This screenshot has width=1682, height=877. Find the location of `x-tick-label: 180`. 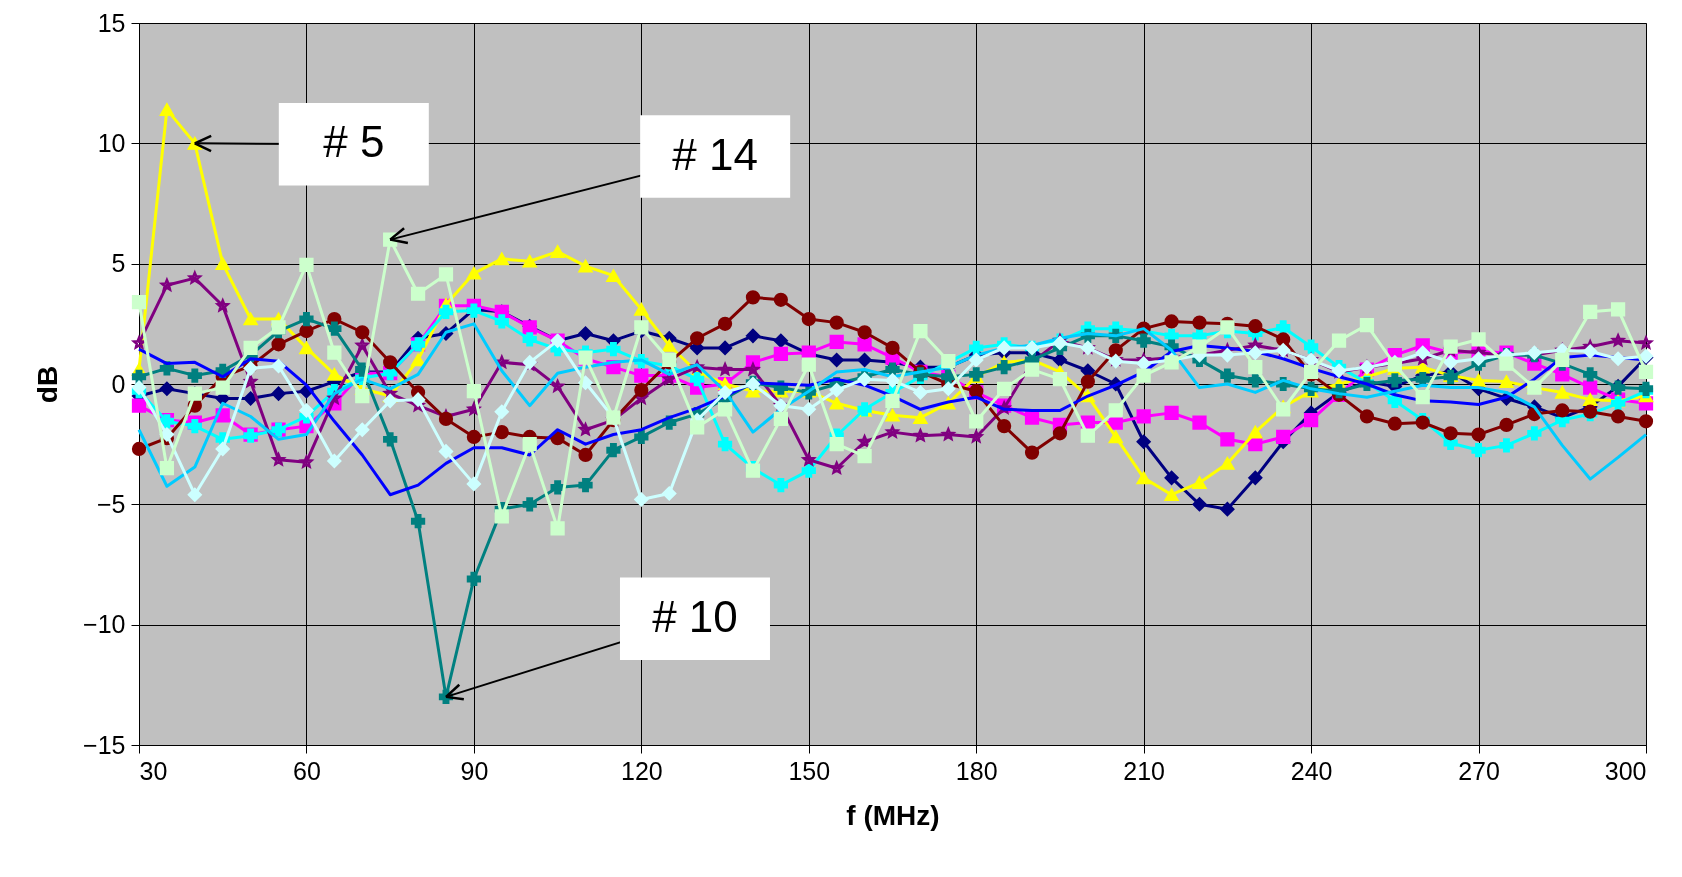

x-tick-label: 180 is located at coordinates (976, 770).